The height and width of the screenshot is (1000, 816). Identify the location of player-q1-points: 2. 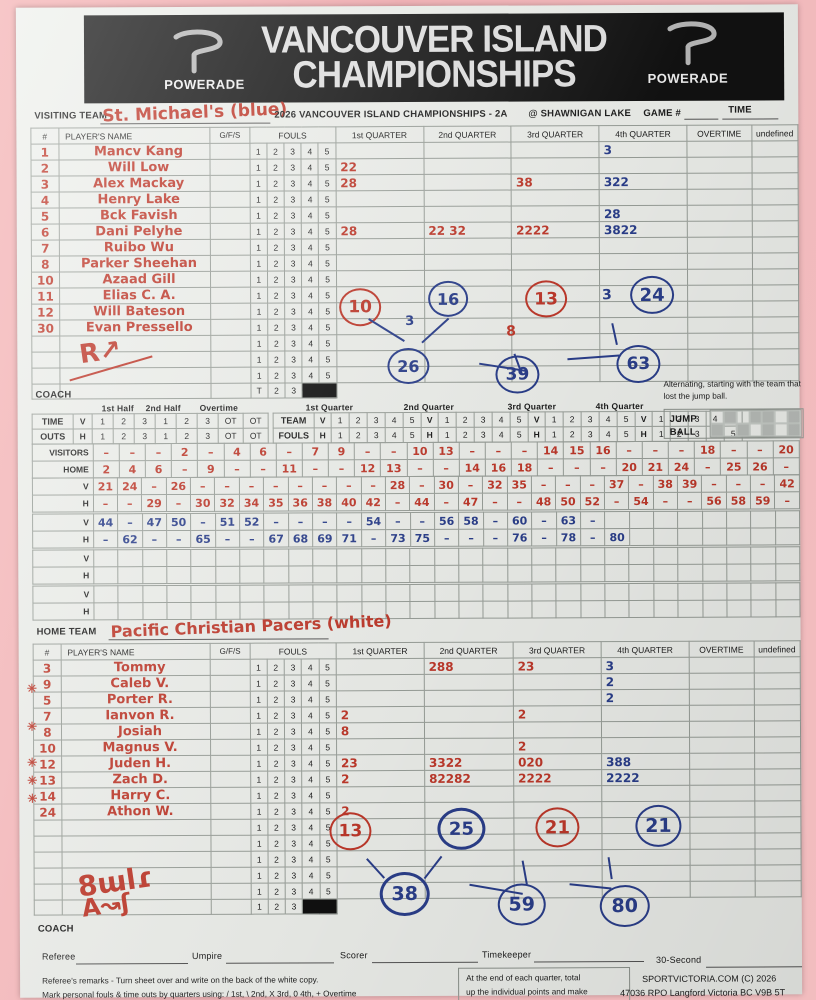
(380, 714).